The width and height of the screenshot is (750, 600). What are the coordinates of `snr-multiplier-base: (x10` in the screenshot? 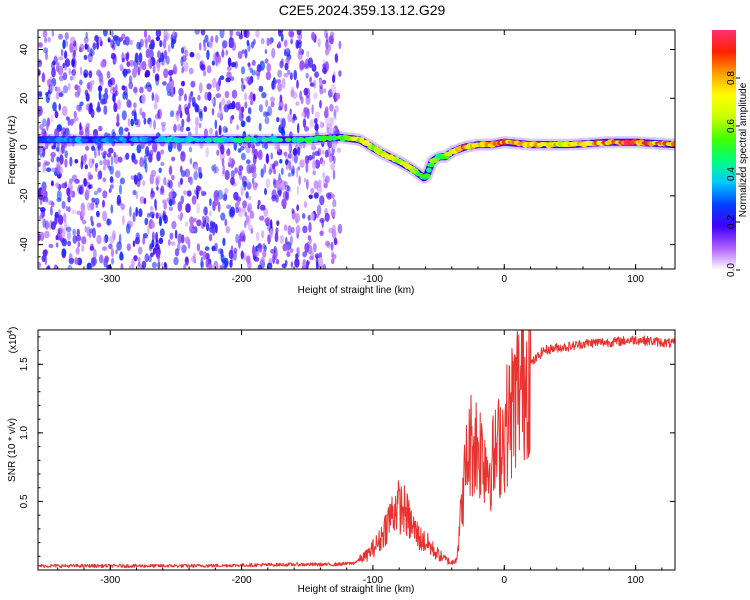 It's located at (13, 343).